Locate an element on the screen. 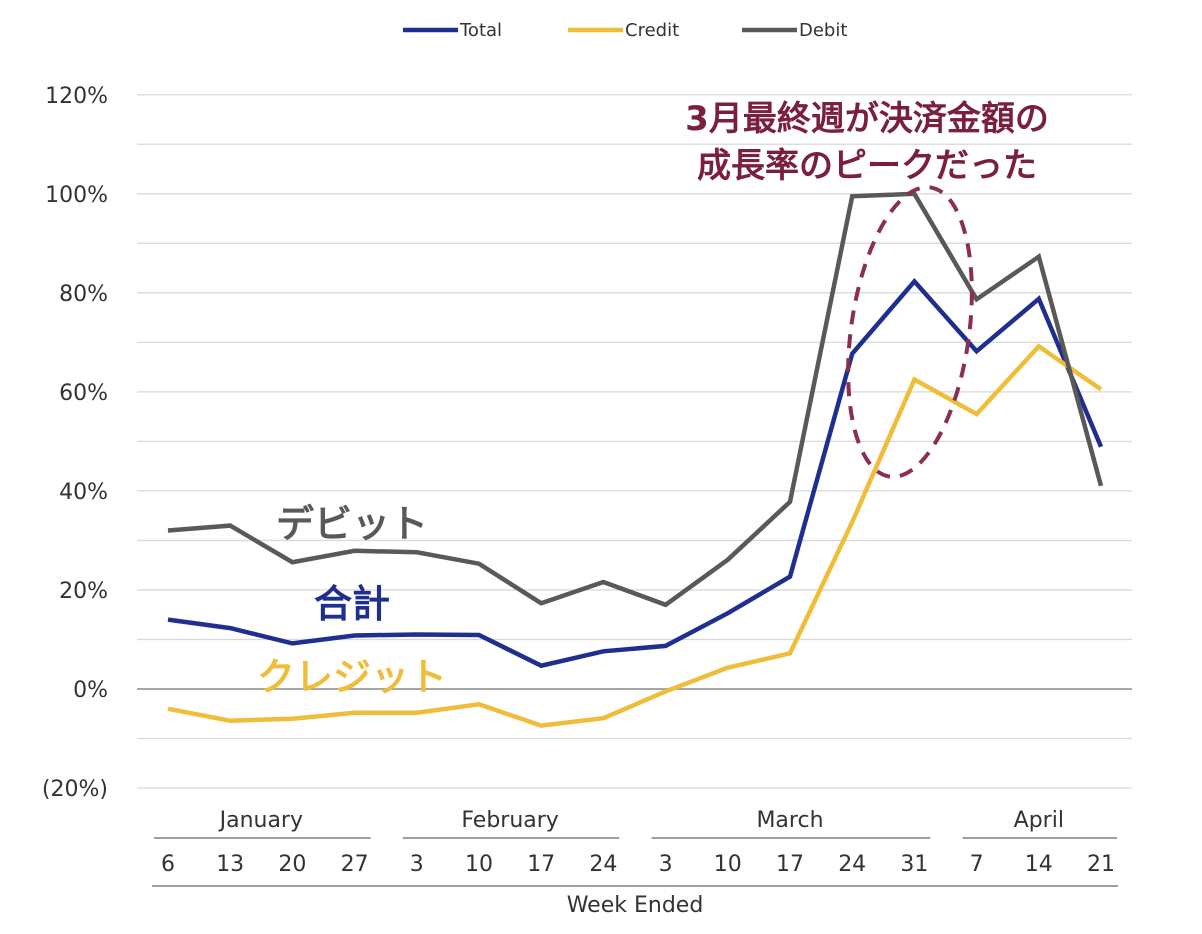 The width and height of the screenshot is (1202, 934). y-tick-label: 40% is located at coordinates (83, 492).